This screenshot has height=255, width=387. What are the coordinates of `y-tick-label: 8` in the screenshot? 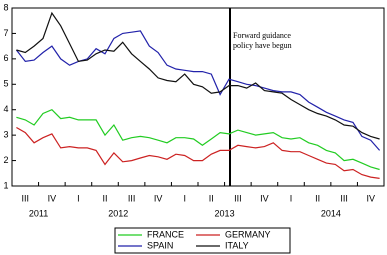 It's located at (5, 7).